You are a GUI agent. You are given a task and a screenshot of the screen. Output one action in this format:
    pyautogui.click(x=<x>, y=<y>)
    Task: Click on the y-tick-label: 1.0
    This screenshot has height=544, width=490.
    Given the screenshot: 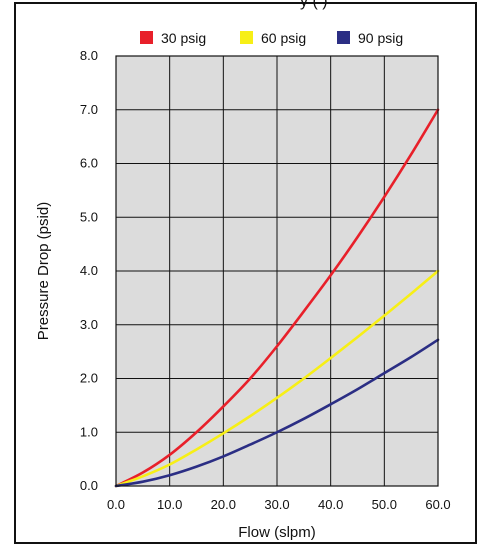 What is the action you would take?
    pyautogui.click(x=89, y=431)
    